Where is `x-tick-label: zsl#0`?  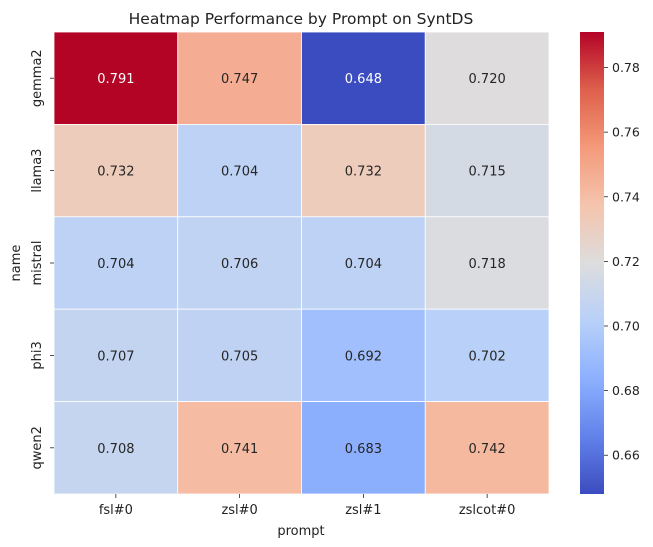
x-tick-label: zsl#0 is located at coordinates (239, 510).